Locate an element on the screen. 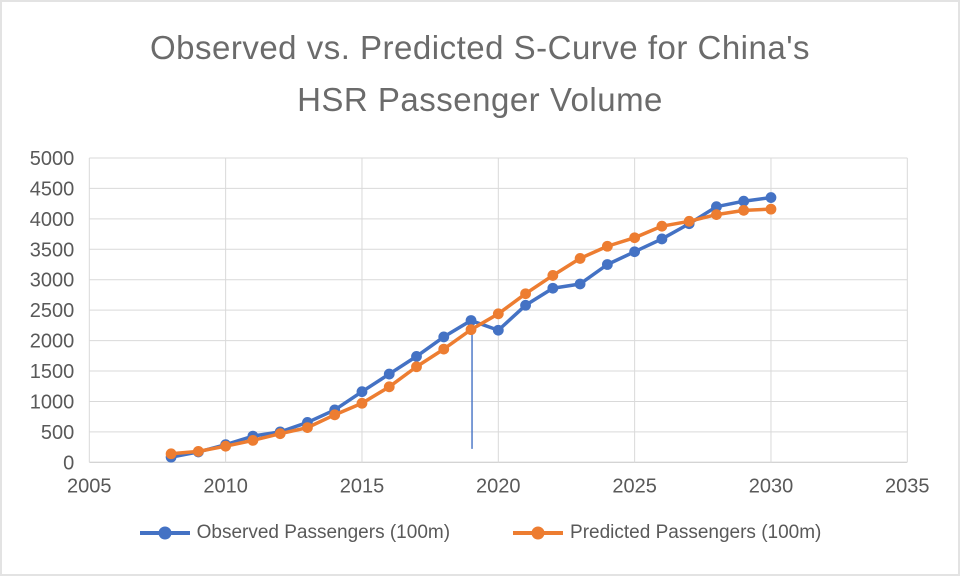 This screenshot has width=960, height=576. observed-series-marker-icon is located at coordinates (164, 533).